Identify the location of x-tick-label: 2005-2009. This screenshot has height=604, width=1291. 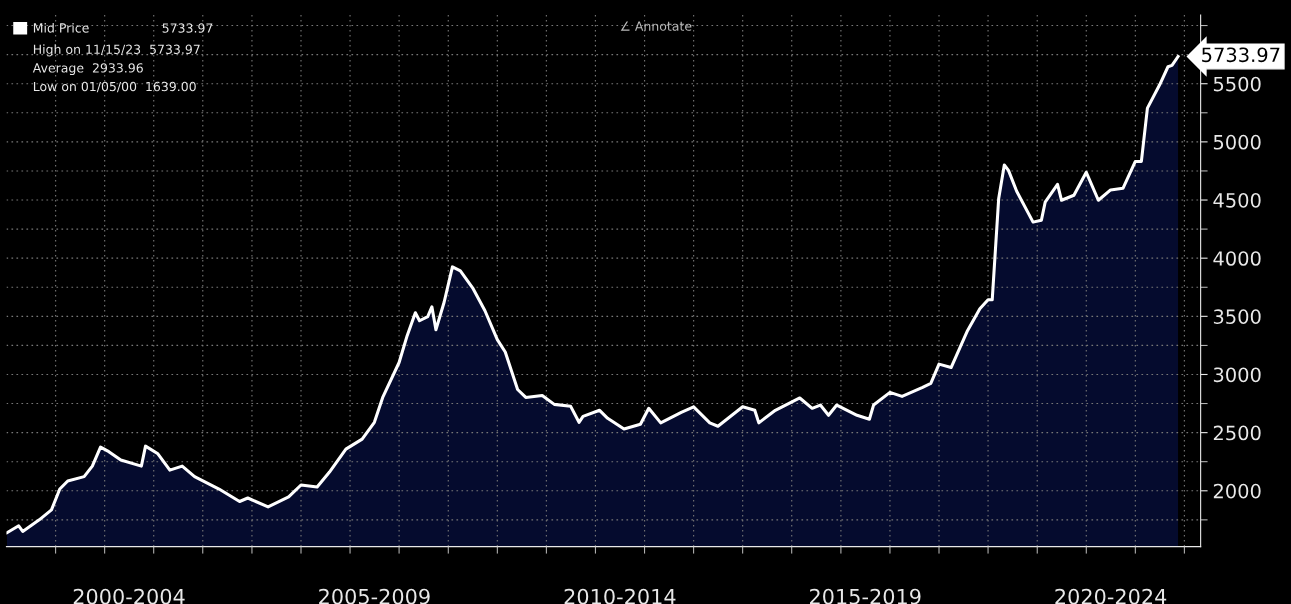
(374, 596).